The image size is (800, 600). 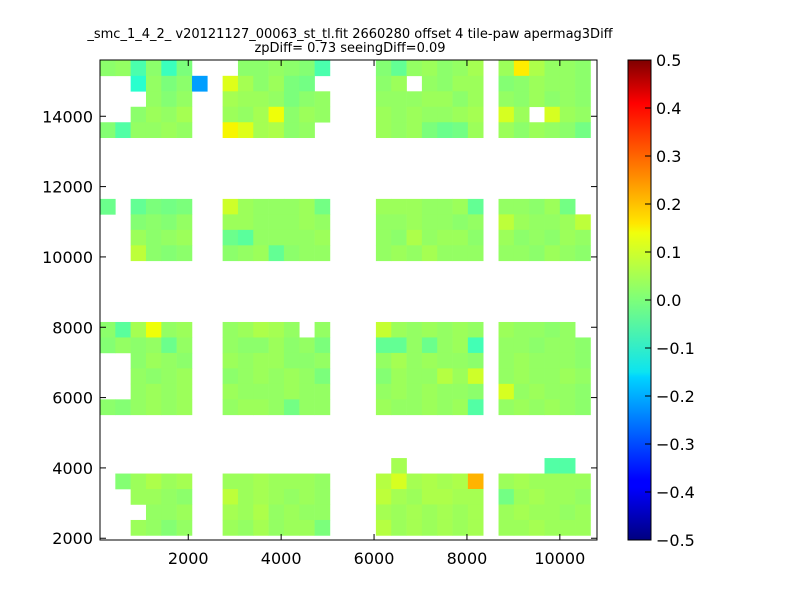 What do you see at coordinates (668, 204) in the screenshot?
I see `colorbar-tick-label: 0.2` at bounding box center [668, 204].